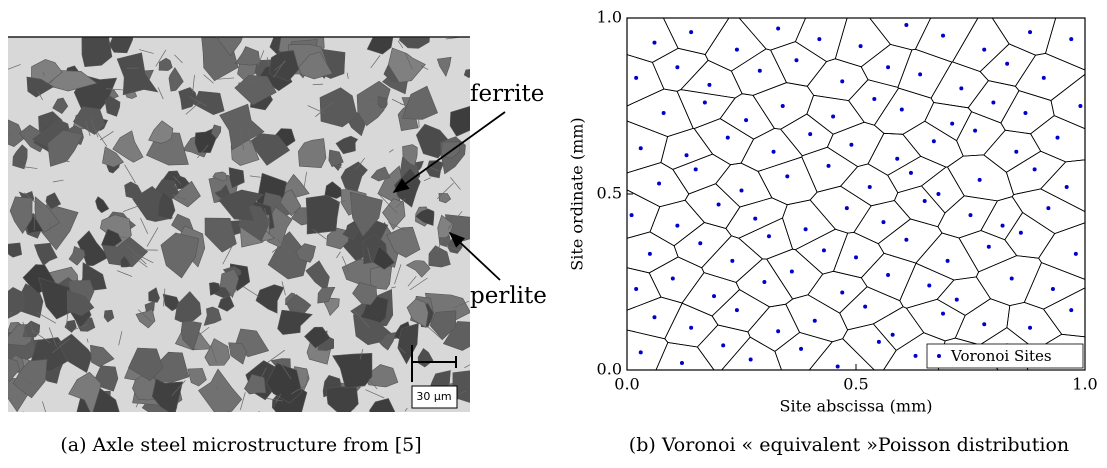 This screenshot has height=468, width=1107. I want to click on y-tick-label: 0.5, so click(609, 193).